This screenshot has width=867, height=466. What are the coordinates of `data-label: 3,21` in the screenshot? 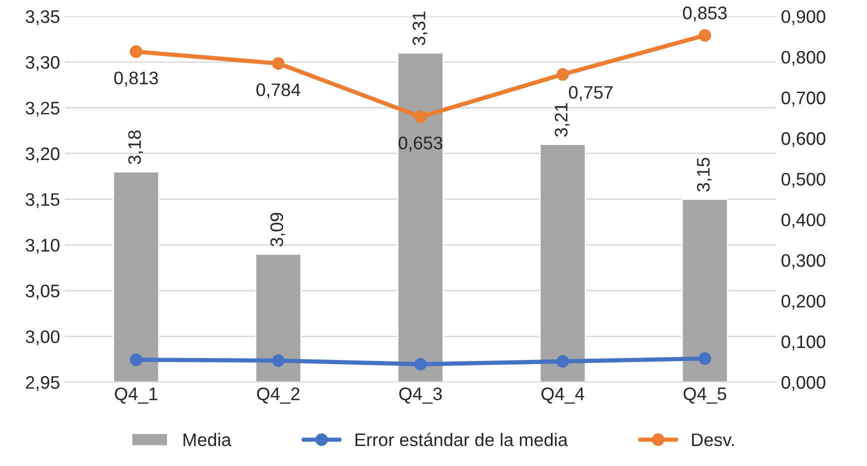 It's located at (562, 120).